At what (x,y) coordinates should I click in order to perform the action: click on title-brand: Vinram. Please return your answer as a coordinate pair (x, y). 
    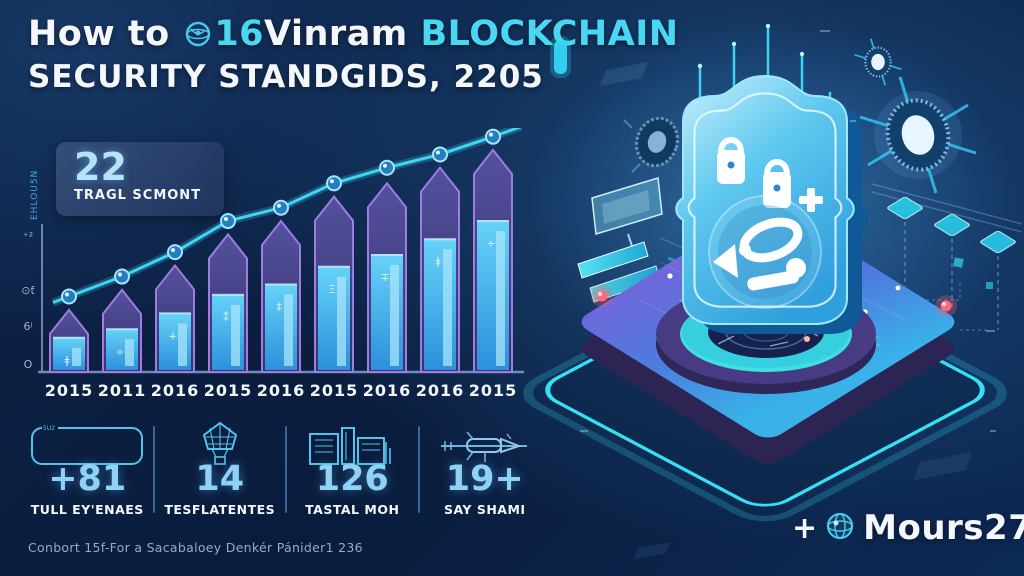
    Looking at the image, I should click on (336, 34).